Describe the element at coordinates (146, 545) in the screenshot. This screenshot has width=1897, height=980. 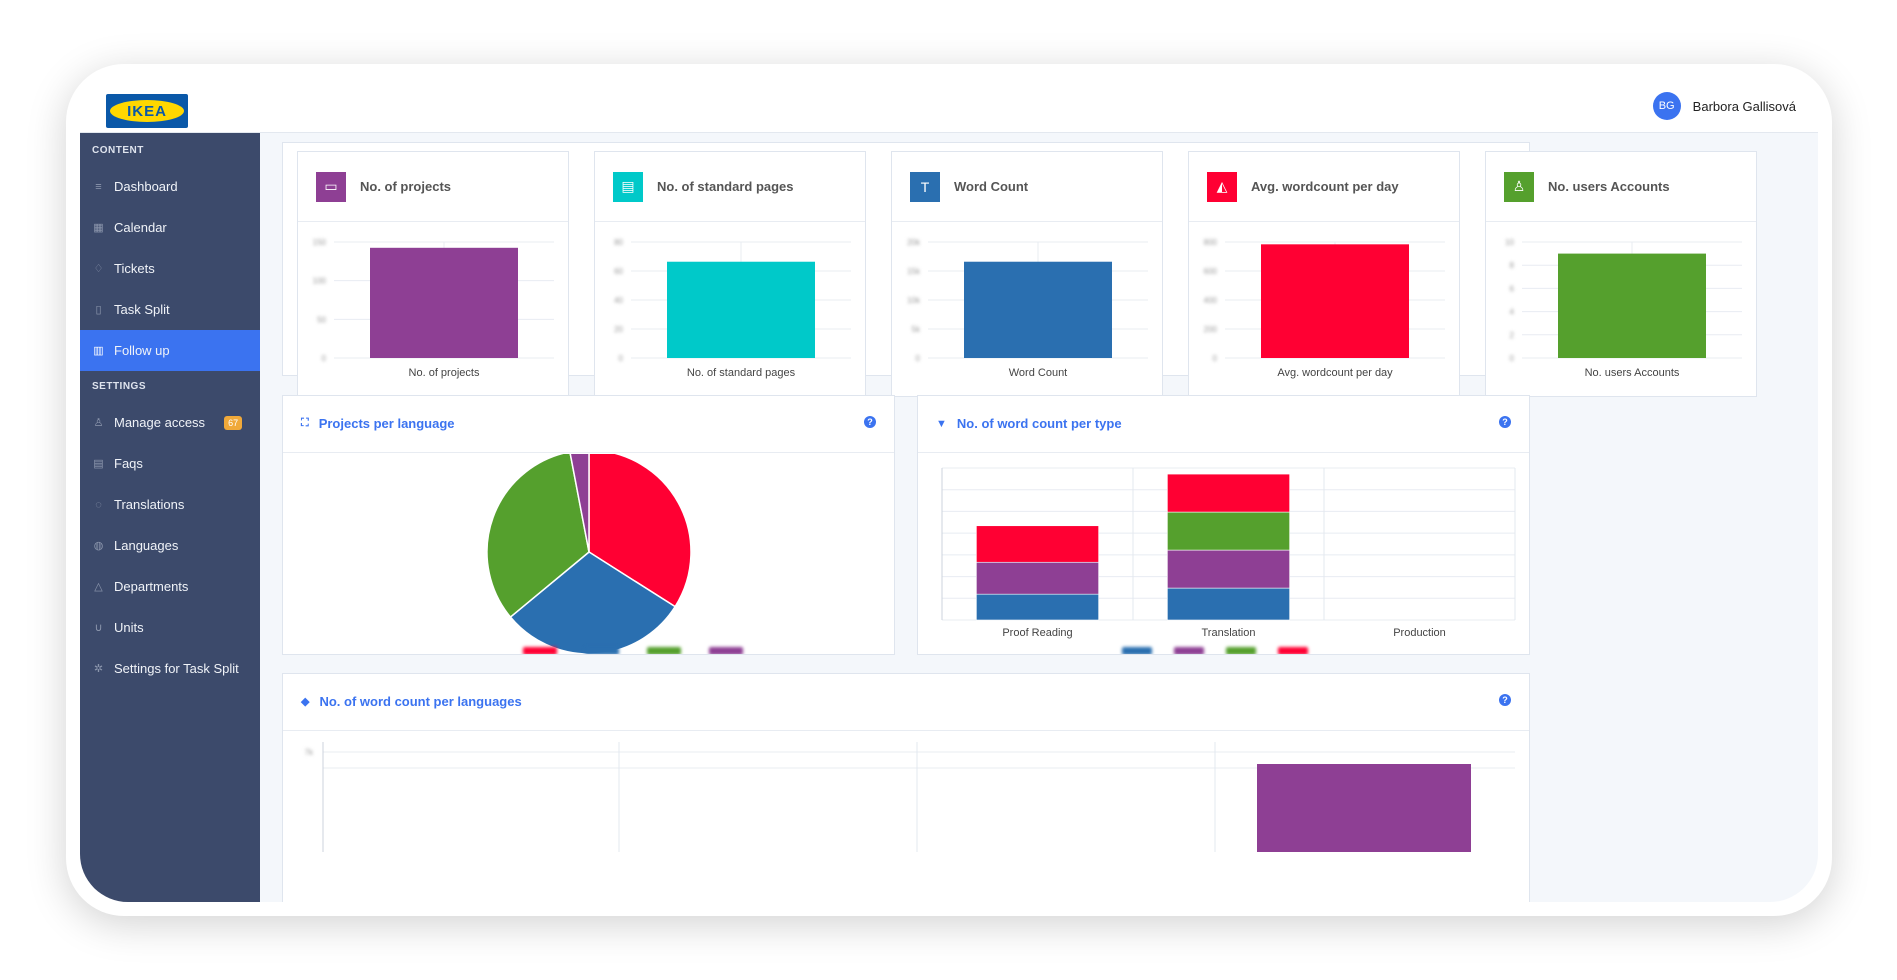
I see `sidebar-item-label: Languages` at that location.